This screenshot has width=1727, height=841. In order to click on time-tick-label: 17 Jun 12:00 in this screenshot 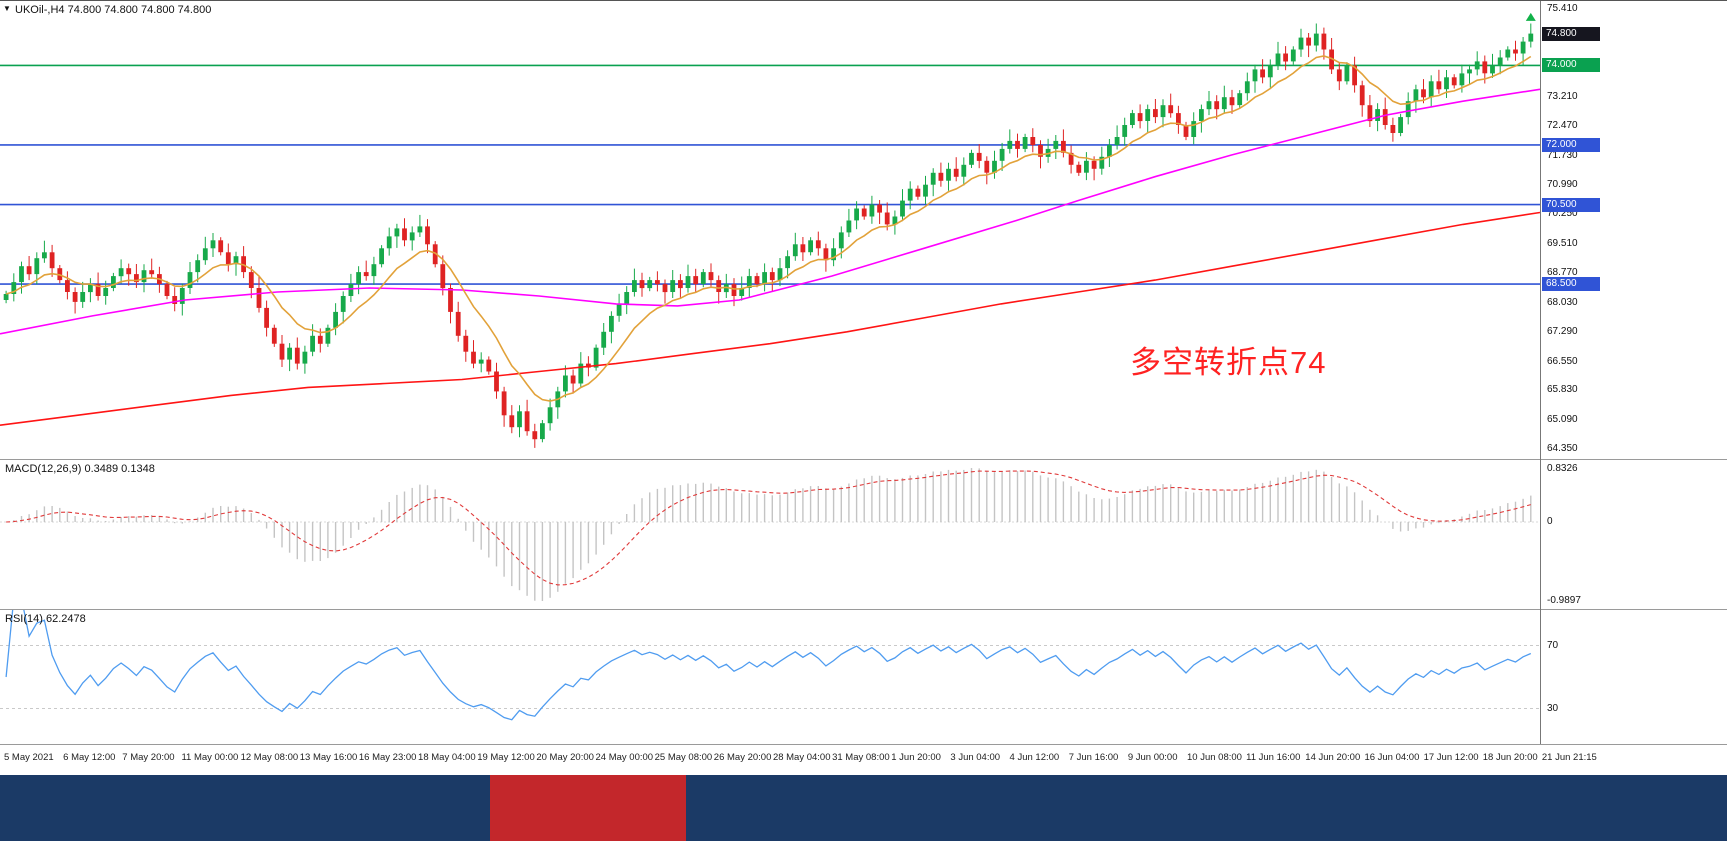, I will do `click(1451, 757)`.